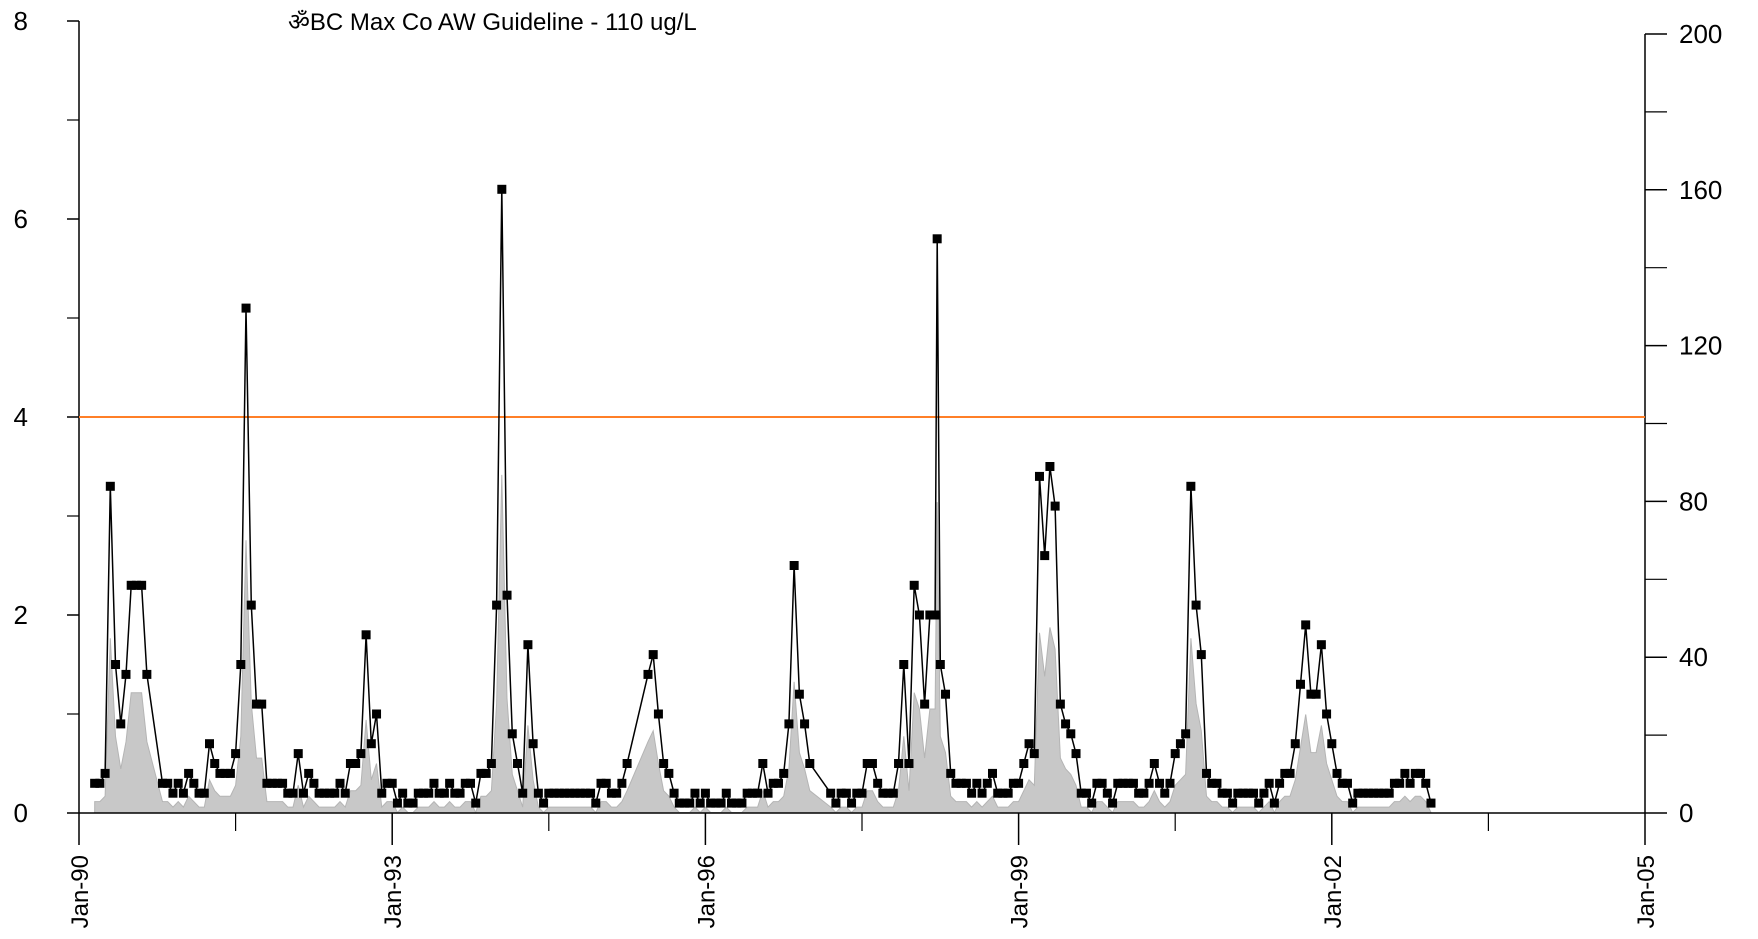  Describe the element at coordinates (21, 219) in the screenshot. I see `y-left-tick-label: 6` at that location.